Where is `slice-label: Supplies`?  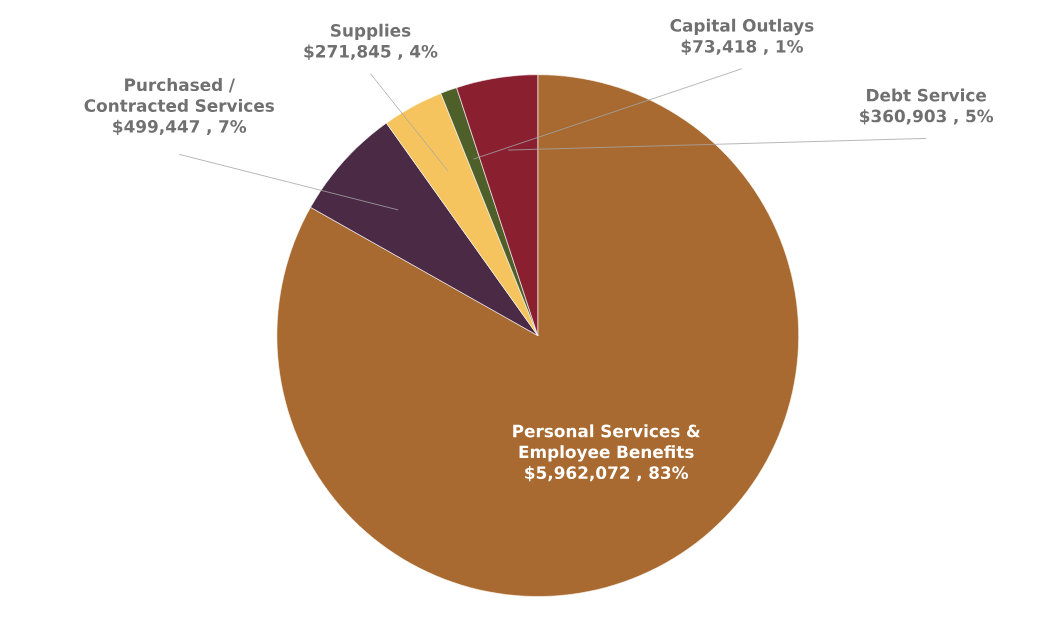
slice-label: Supplies is located at coordinates (371, 31).